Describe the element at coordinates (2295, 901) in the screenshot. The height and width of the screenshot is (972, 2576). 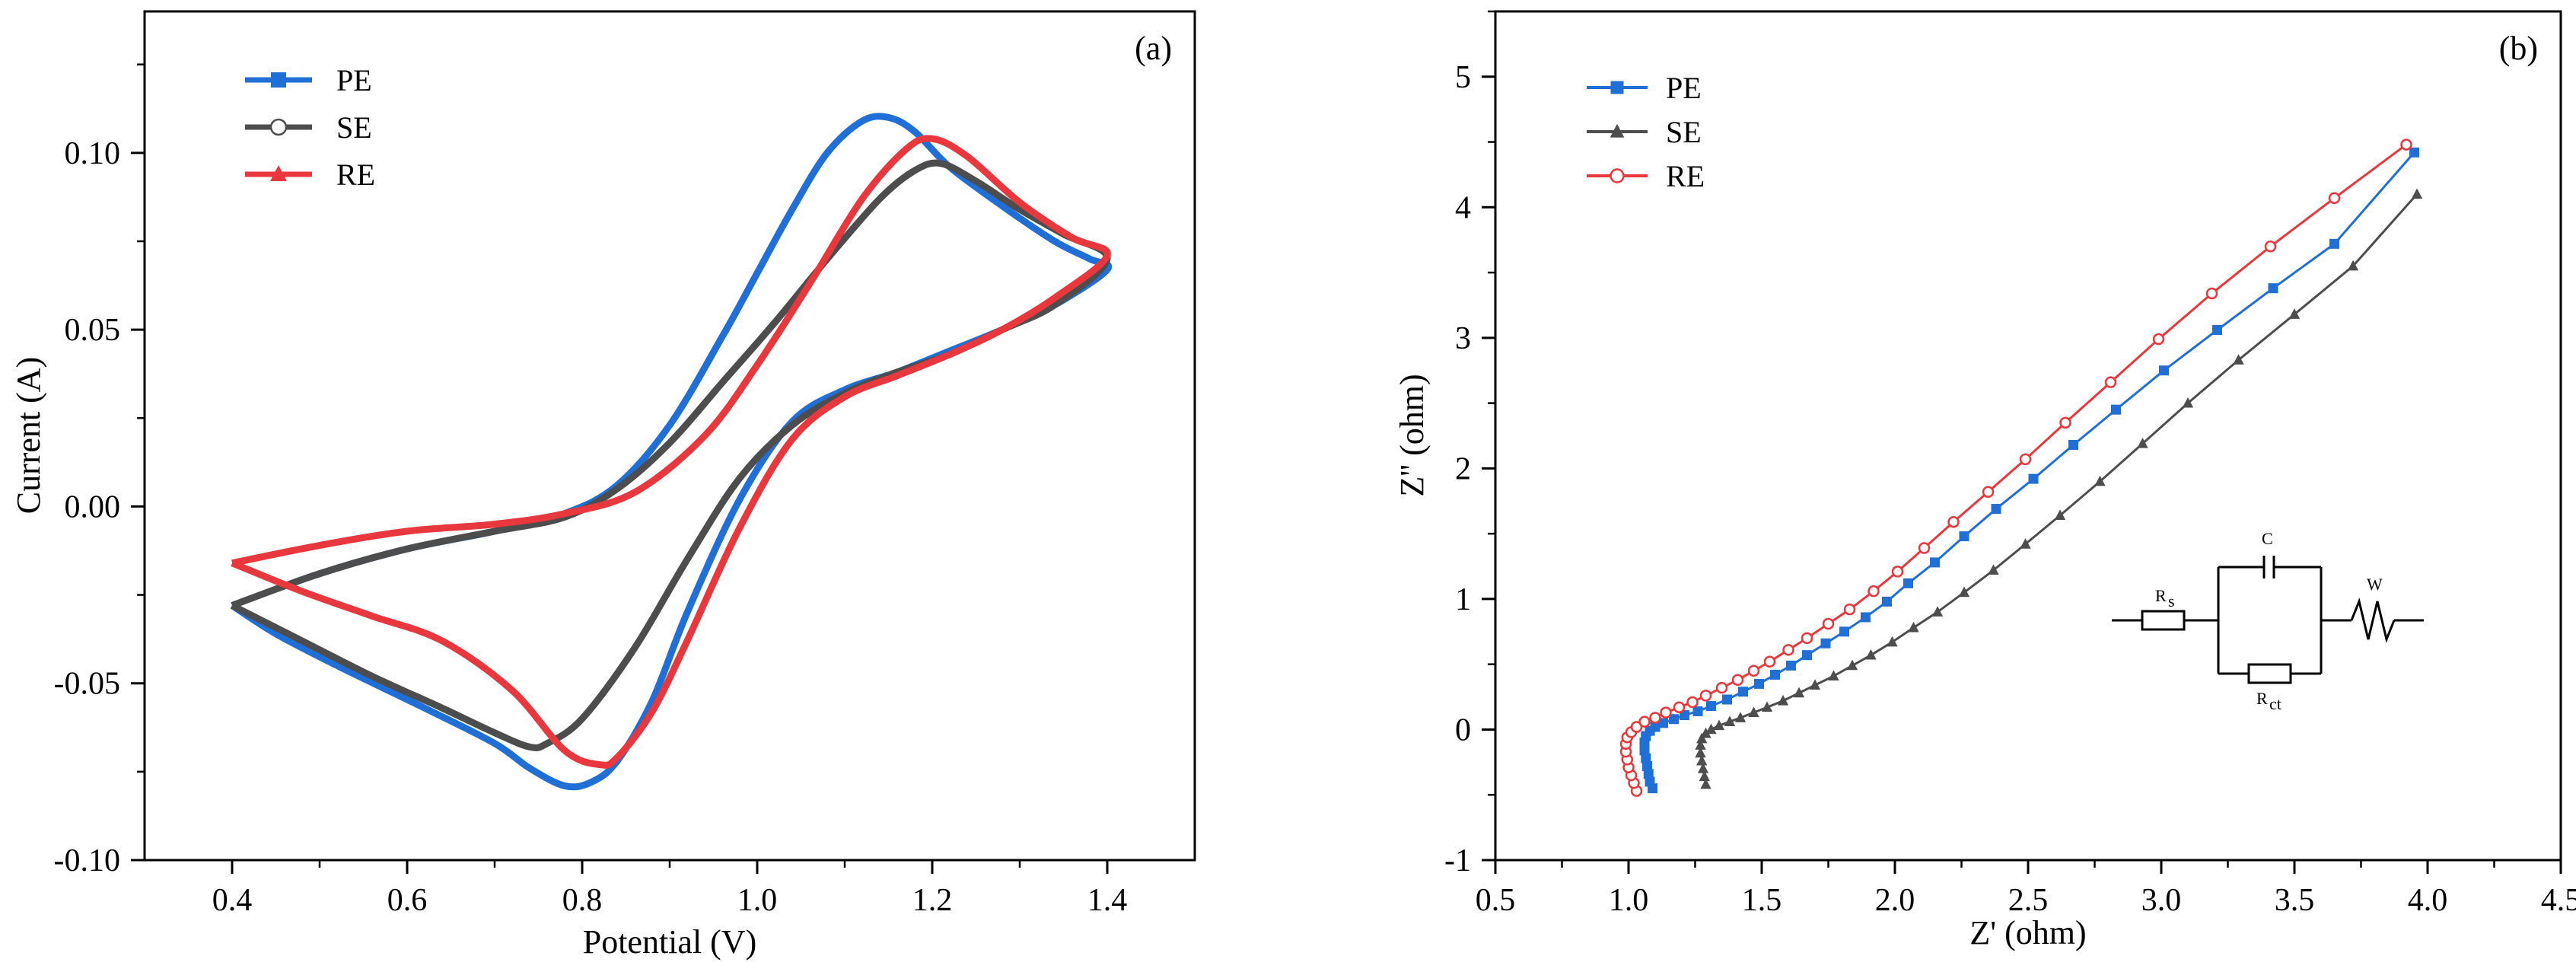
I see `x-tick-label: 3.5` at that location.